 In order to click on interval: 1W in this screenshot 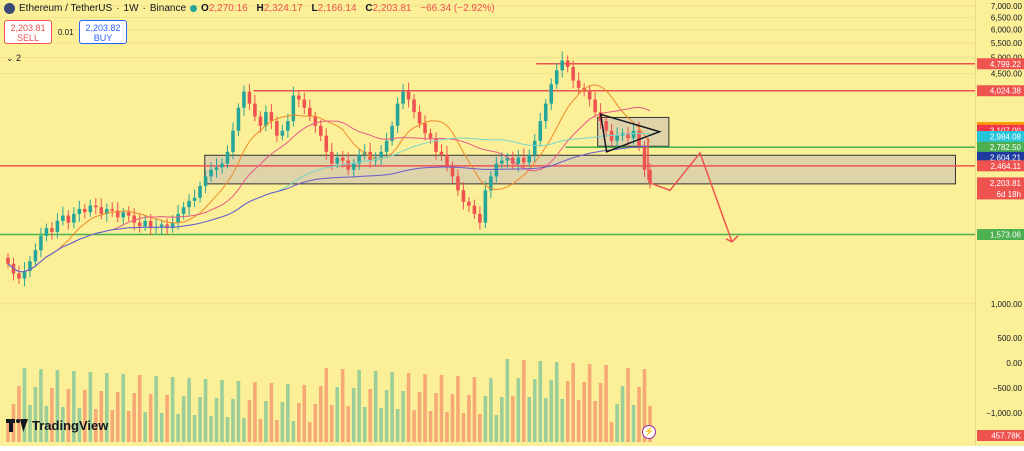, I will do `click(131, 8)`.